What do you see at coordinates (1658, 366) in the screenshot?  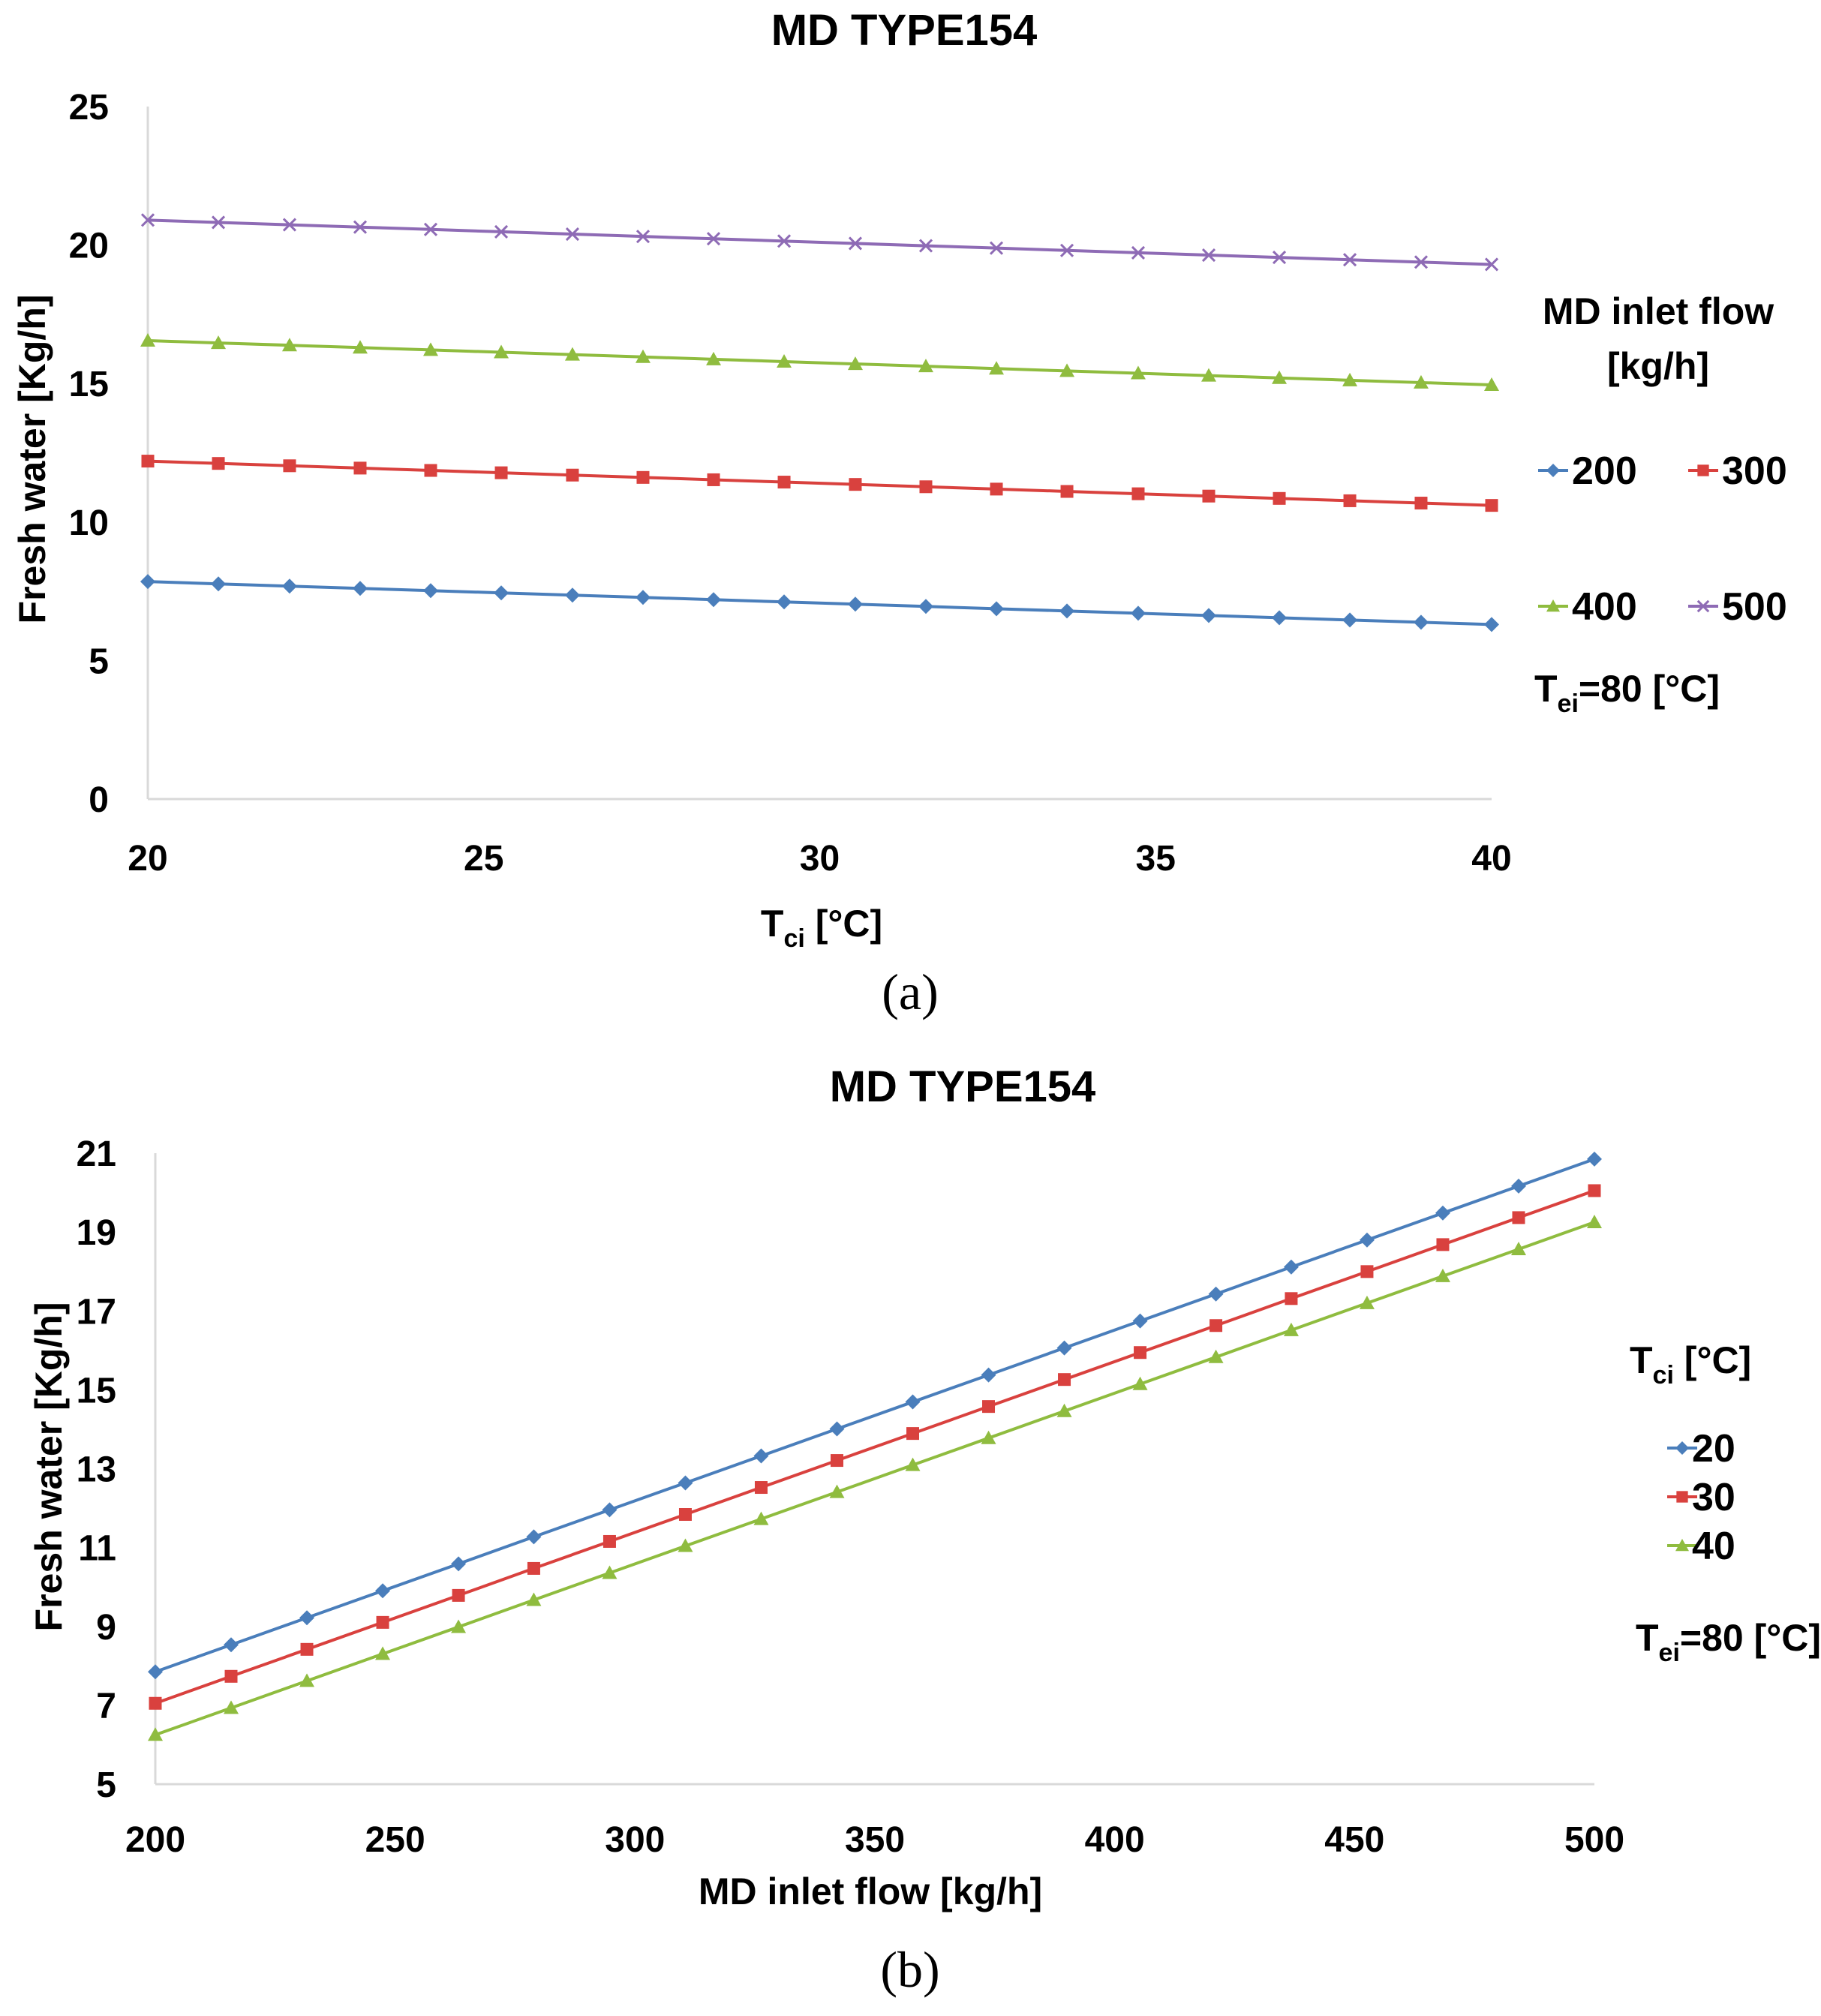 I see `chart-a-legend-title-line2: [kg/h]` at bounding box center [1658, 366].